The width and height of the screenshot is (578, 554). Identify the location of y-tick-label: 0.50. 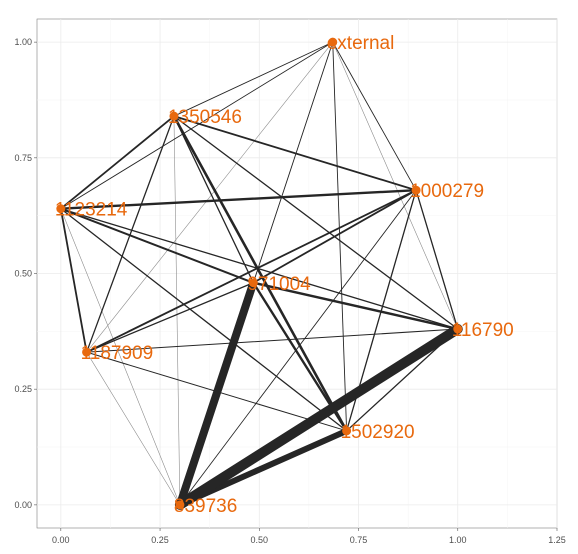
(23, 274).